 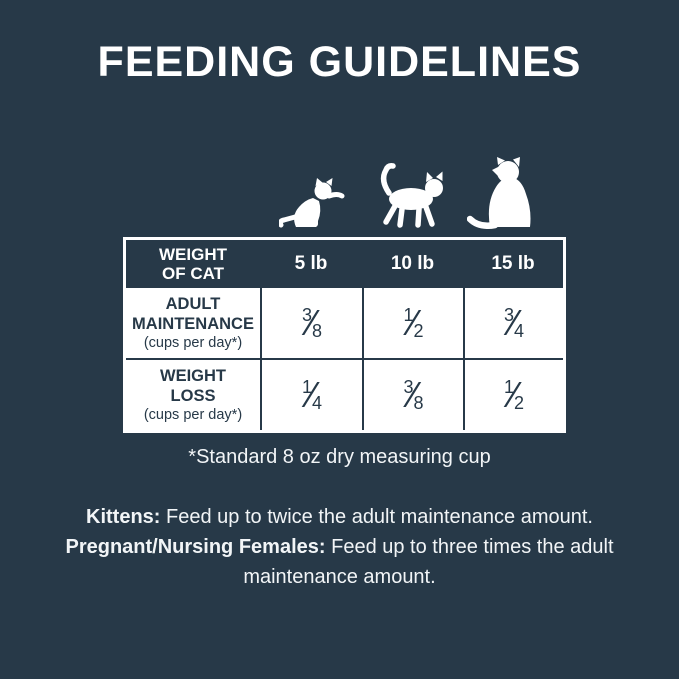 What do you see at coordinates (412, 198) in the screenshot?
I see `medium-cat-icon` at bounding box center [412, 198].